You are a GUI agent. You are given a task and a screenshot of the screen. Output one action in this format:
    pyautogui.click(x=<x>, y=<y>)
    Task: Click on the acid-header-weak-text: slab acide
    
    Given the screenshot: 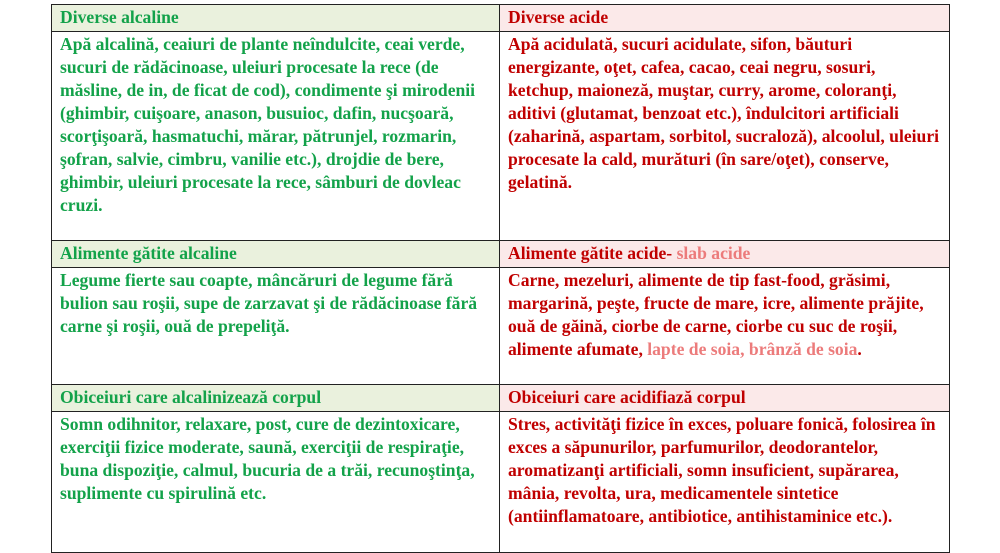 What is the action you would take?
    pyautogui.click(x=713, y=253)
    